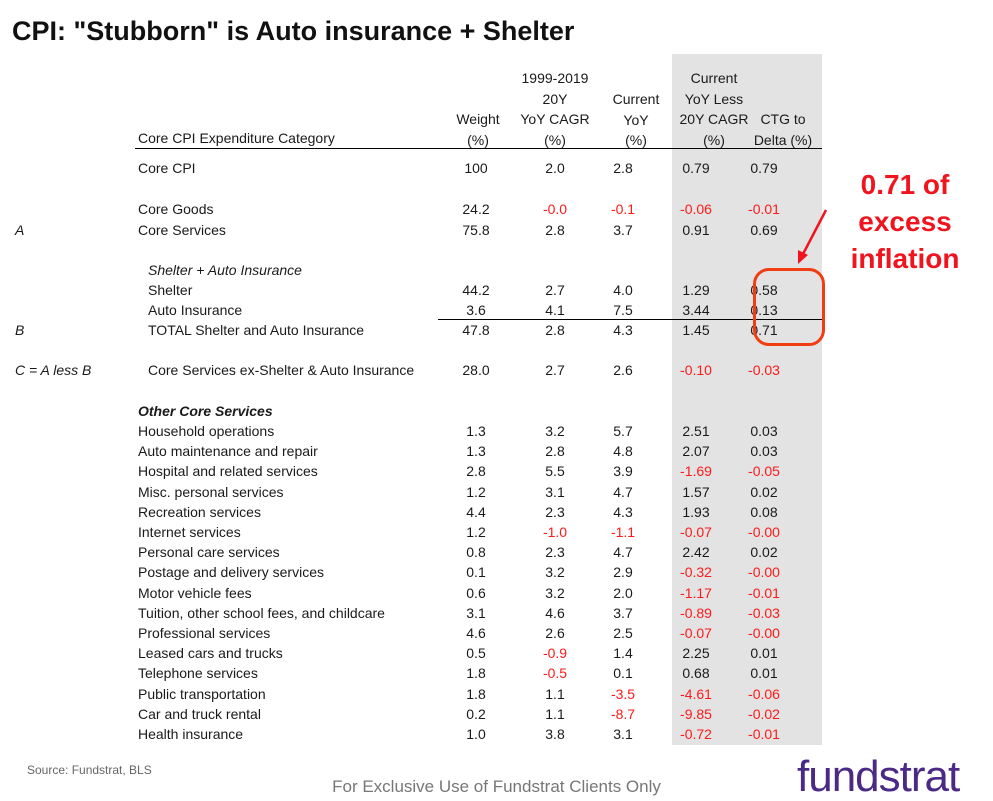 Image resolution: width=993 pixels, height=801 pixels. What do you see at coordinates (696, 713) in the screenshot?
I see `yoy-less-cagr-cell: -9.85` at bounding box center [696, 713].